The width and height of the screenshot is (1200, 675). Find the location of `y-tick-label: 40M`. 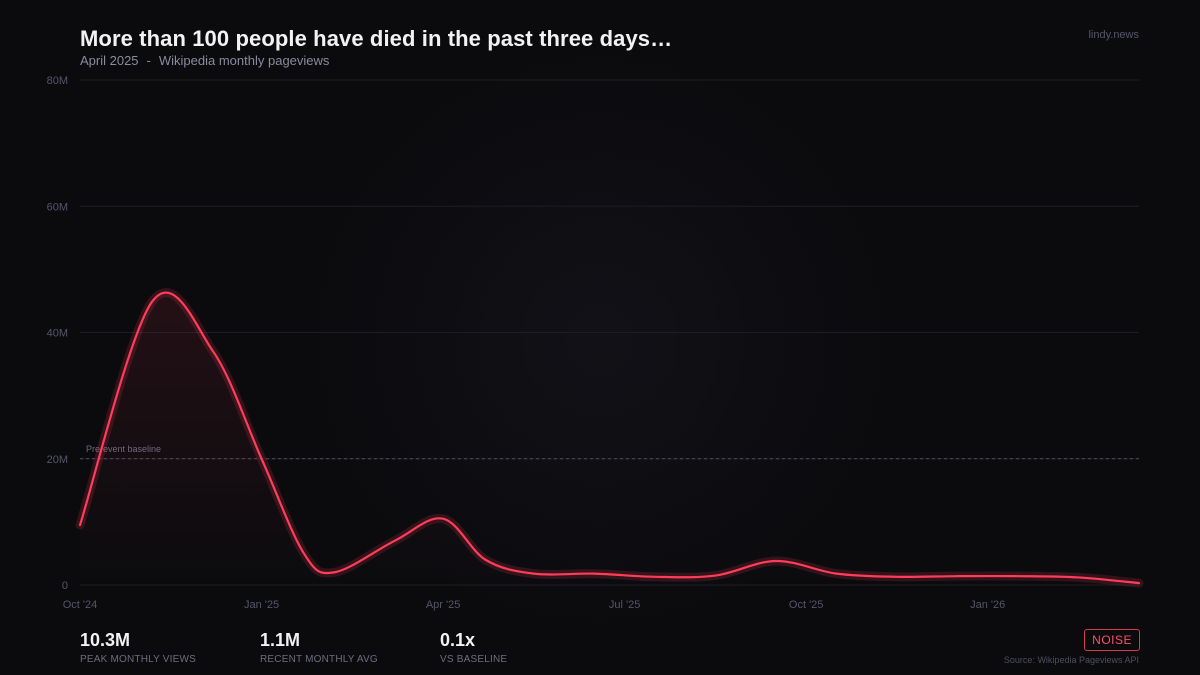

y-tick-label: 40M is located at coordinates (57, 334).